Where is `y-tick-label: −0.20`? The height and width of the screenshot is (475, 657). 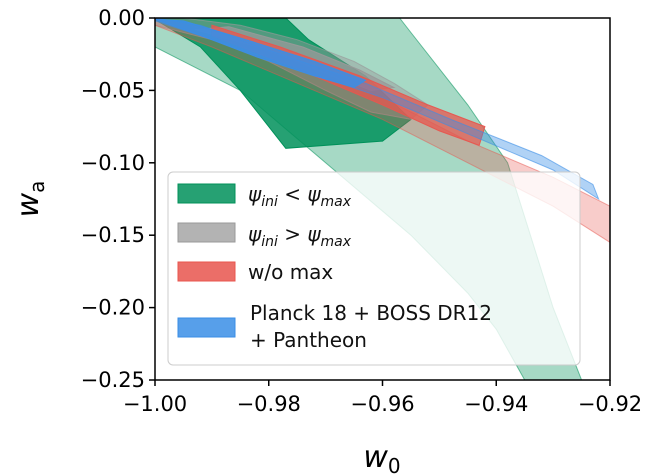
y-tick-label: −0.20 is located at coordinates (113, 308).